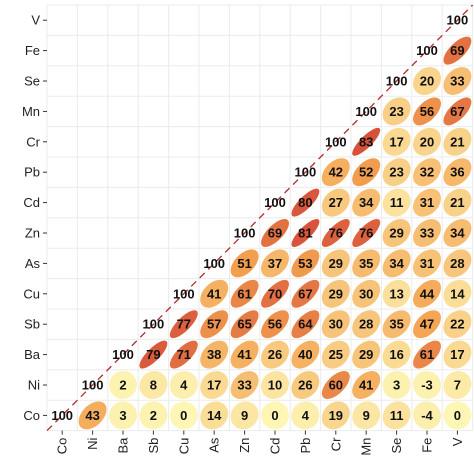  Describe the element at coordinates (275, 293) in the screenshot. I see `ellipse-Cu-Cd` at that location.